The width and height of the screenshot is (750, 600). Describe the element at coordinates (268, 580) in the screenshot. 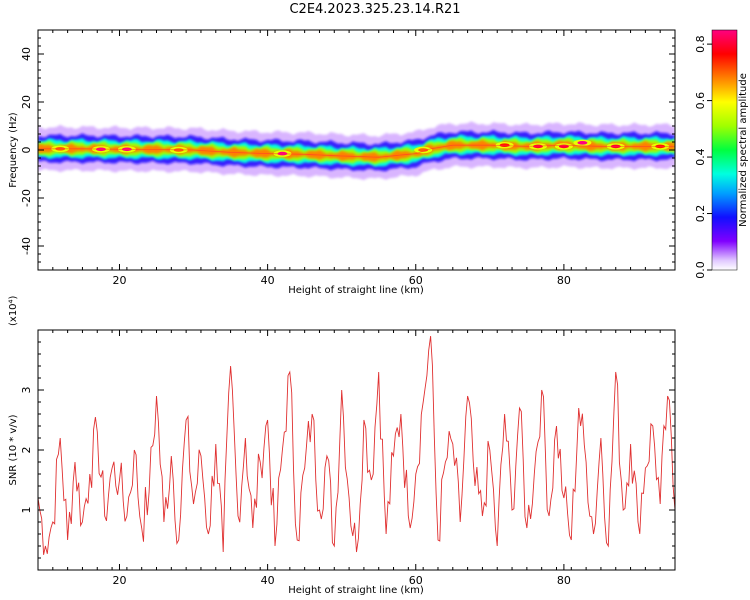

I see `bottom-x-tick-label: 40` at that location.